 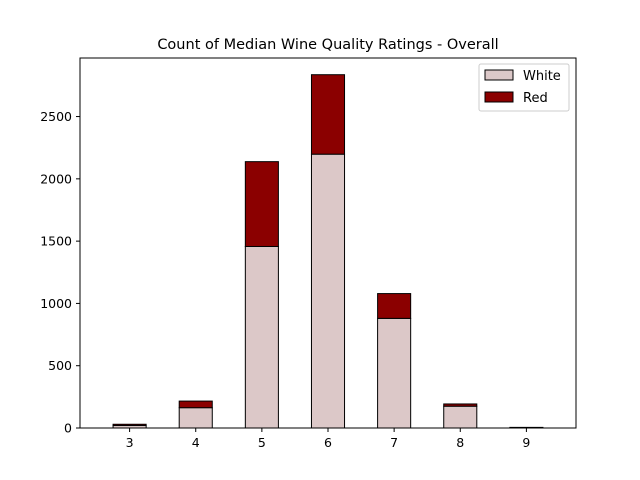 What do you see at coordinates (56, 241) in the screenshot?
I see `y-tick-label: 1500` at bounding box center [56, 241].